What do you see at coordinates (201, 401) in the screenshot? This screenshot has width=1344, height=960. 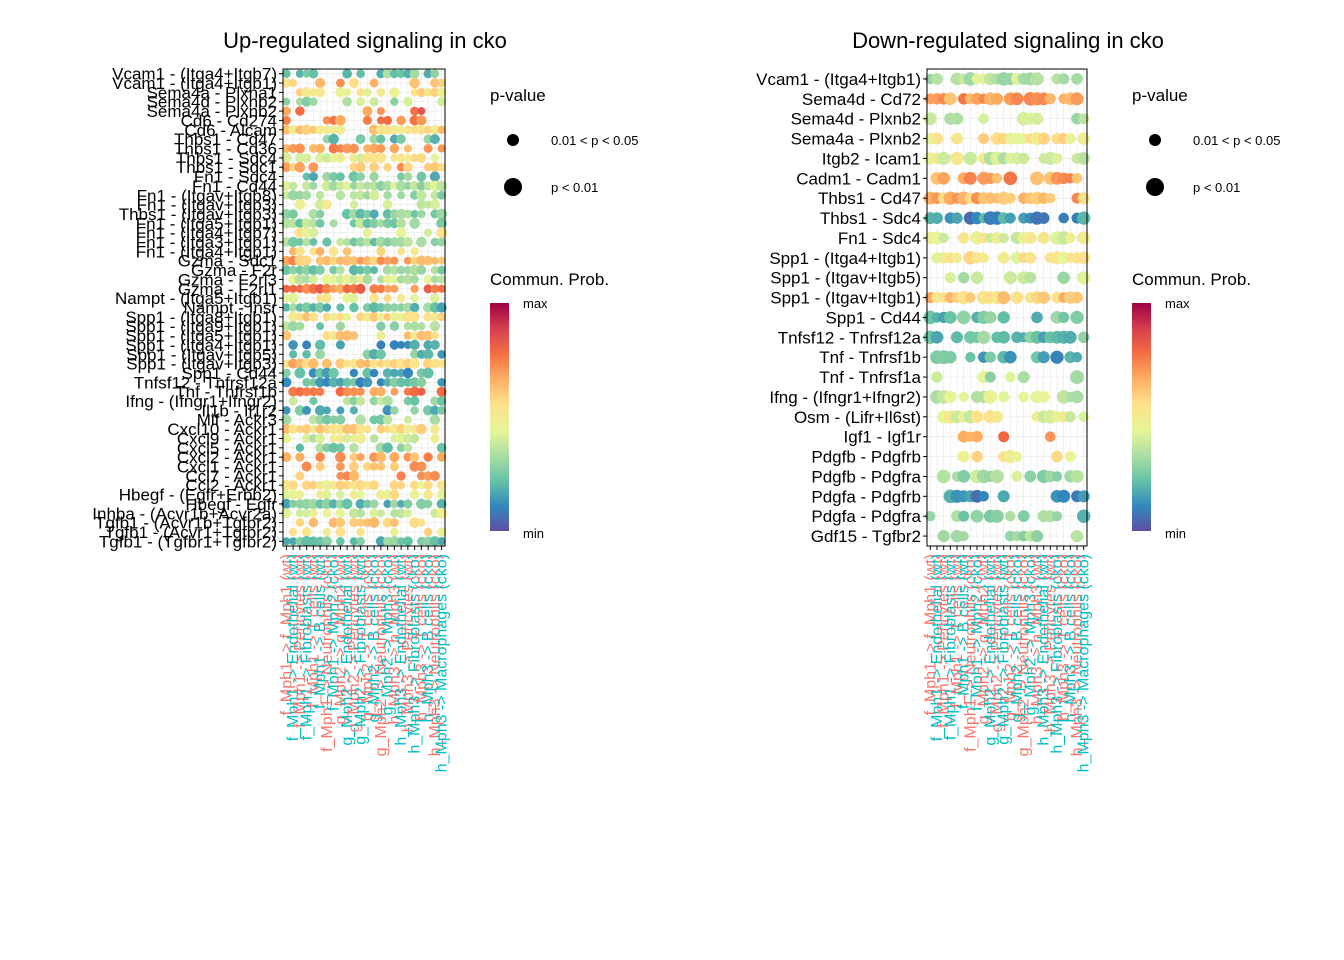 I see `y-tick-label: Ifng - (Ifngr1+Ifngr2)` at bounding box center [201, 401].